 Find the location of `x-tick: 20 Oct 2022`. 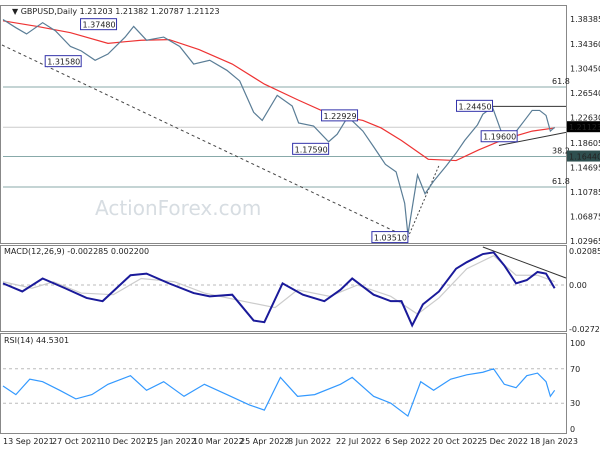

x-tick: 20 Oct 2022 is located at coordinates (457, 441).